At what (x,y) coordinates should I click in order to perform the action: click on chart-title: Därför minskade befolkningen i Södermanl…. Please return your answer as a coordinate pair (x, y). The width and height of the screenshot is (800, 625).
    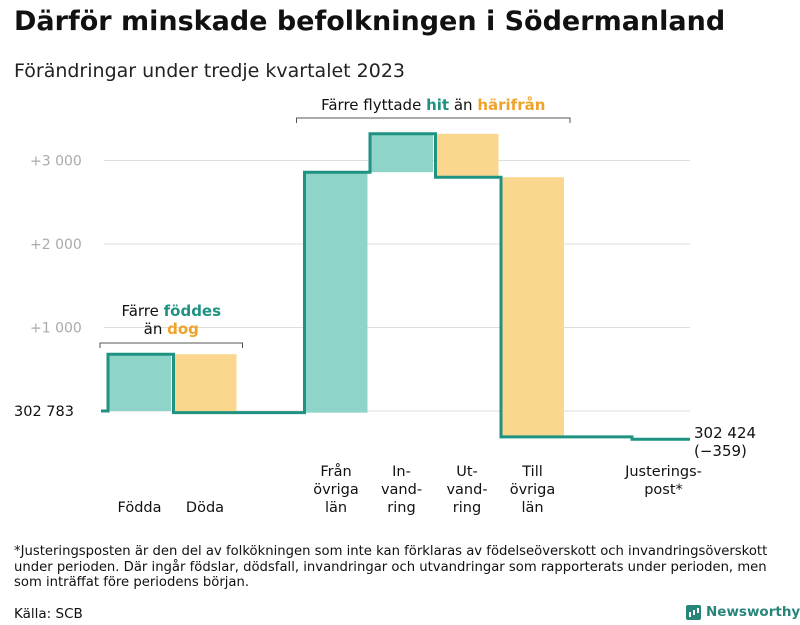
    Looking at the image, I should click on (370, 21).